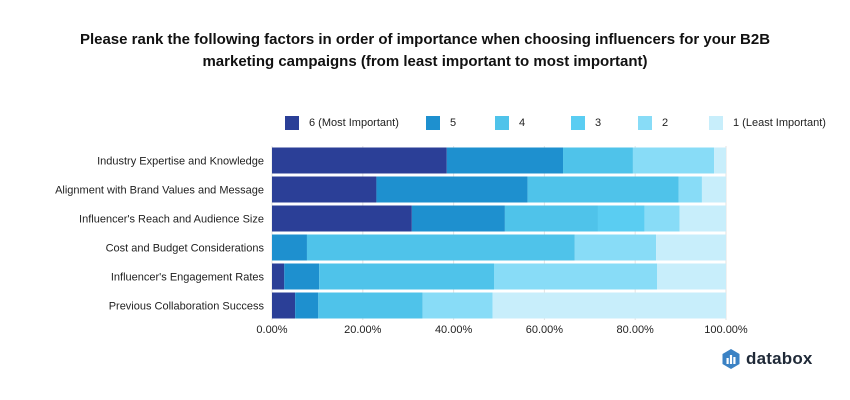  I want to click on category-label: Industry Expertise and Knowledge, so click(180, 162).